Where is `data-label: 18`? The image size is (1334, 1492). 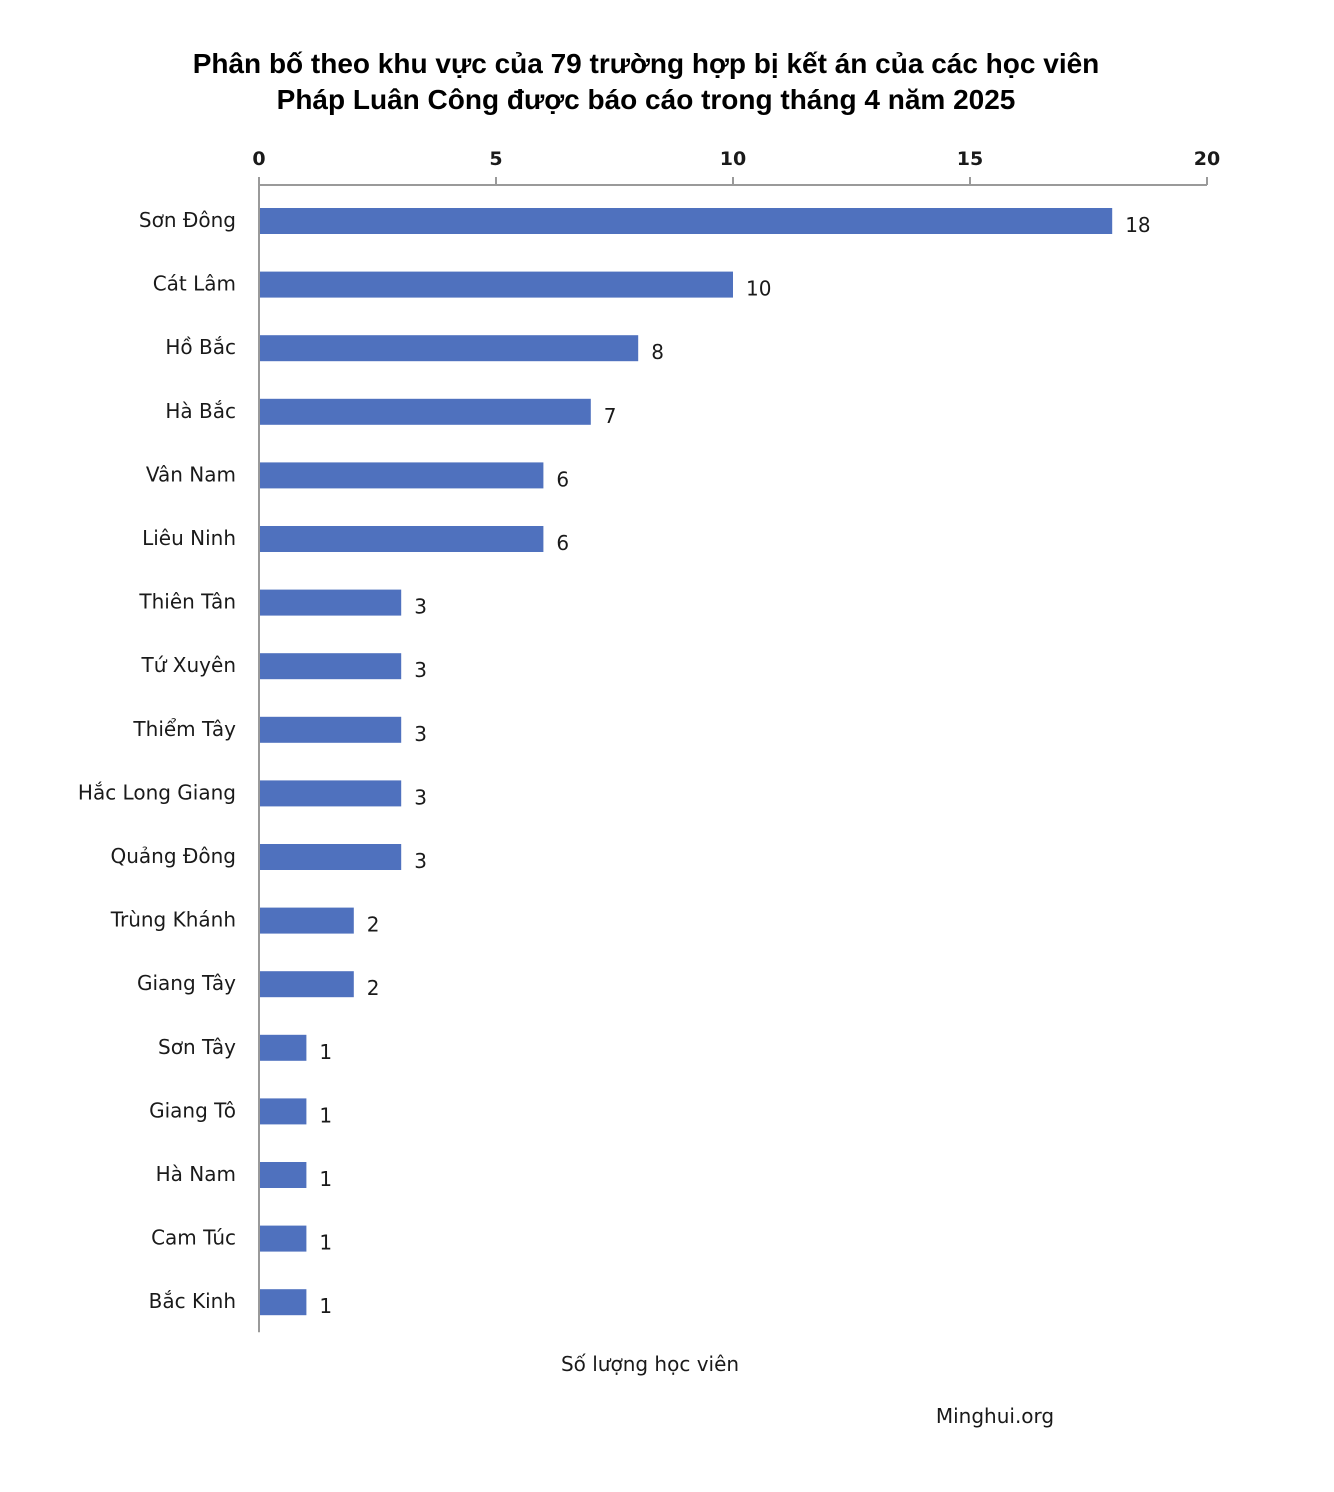
data-label: 18 is located at coordinates (1137, 225).